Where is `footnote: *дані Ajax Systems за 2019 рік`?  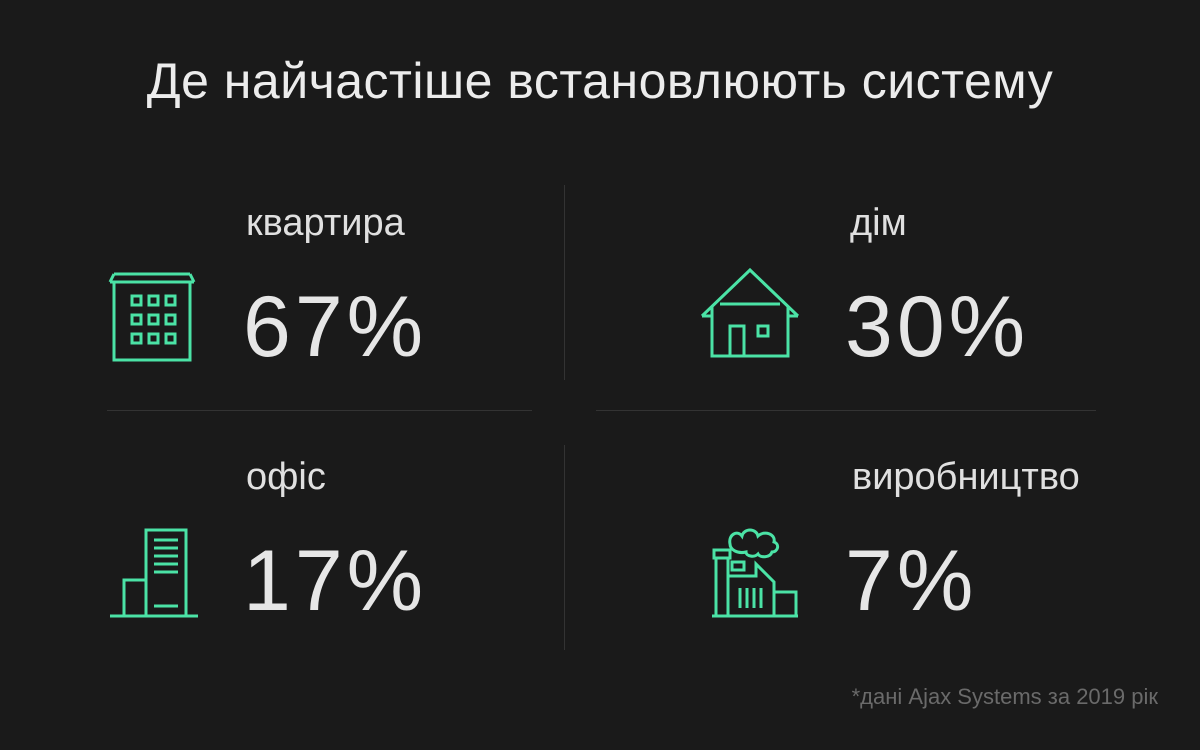 footnote: *дані Ajax Systems за 2019 рік is located at coordinates (1004, 696).